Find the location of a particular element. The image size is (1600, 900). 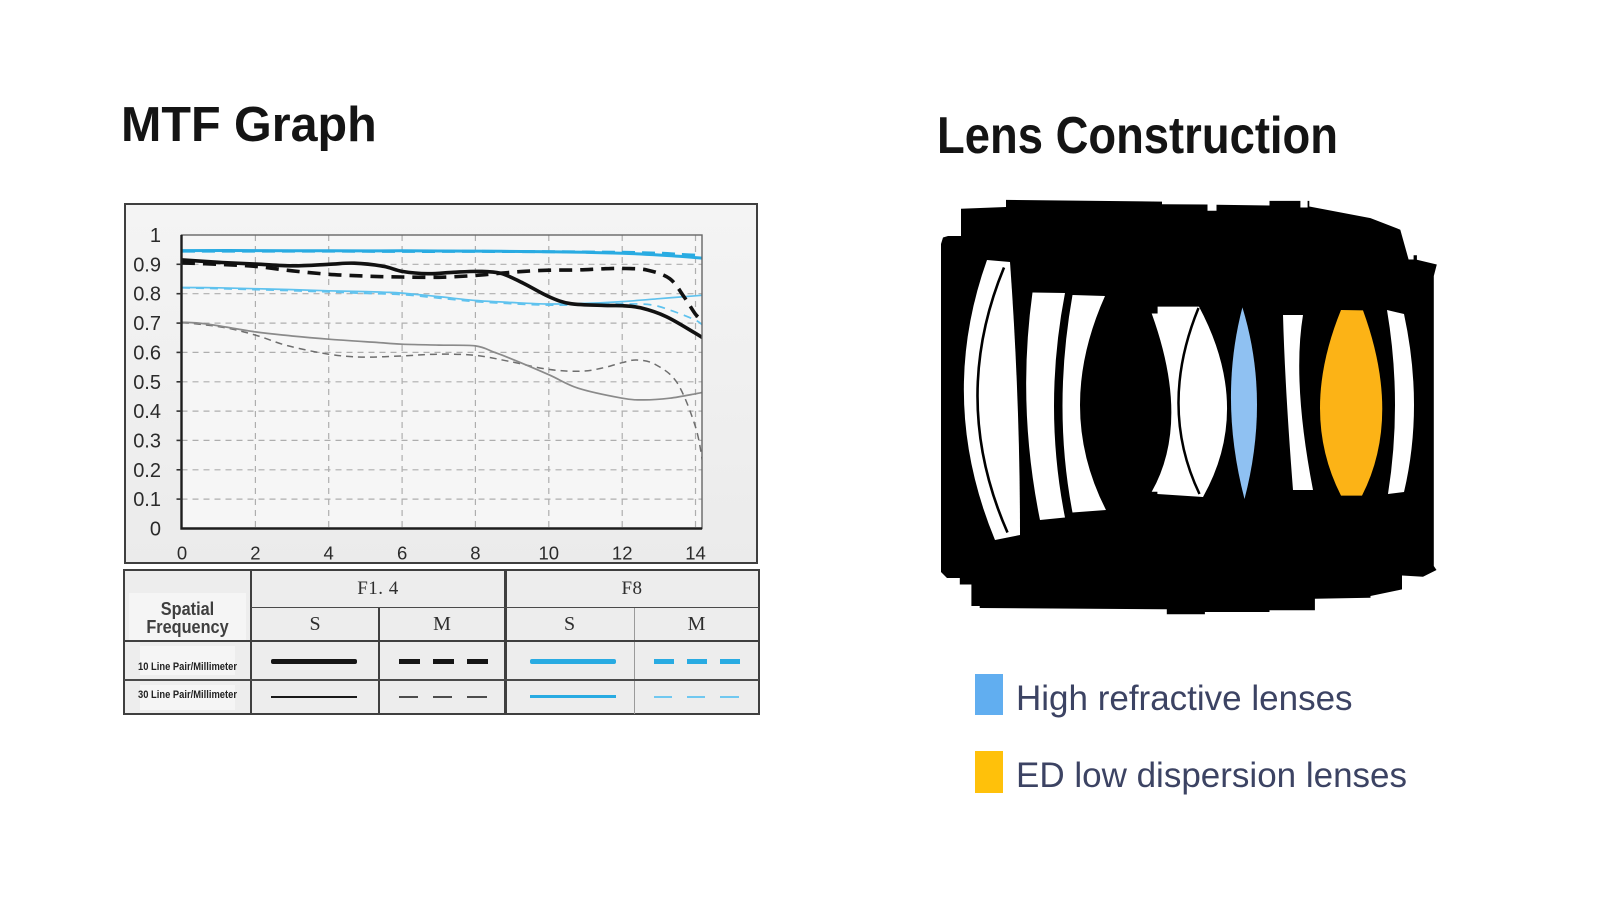

svg-text: 0.4 is located at coordinates (147, 412).